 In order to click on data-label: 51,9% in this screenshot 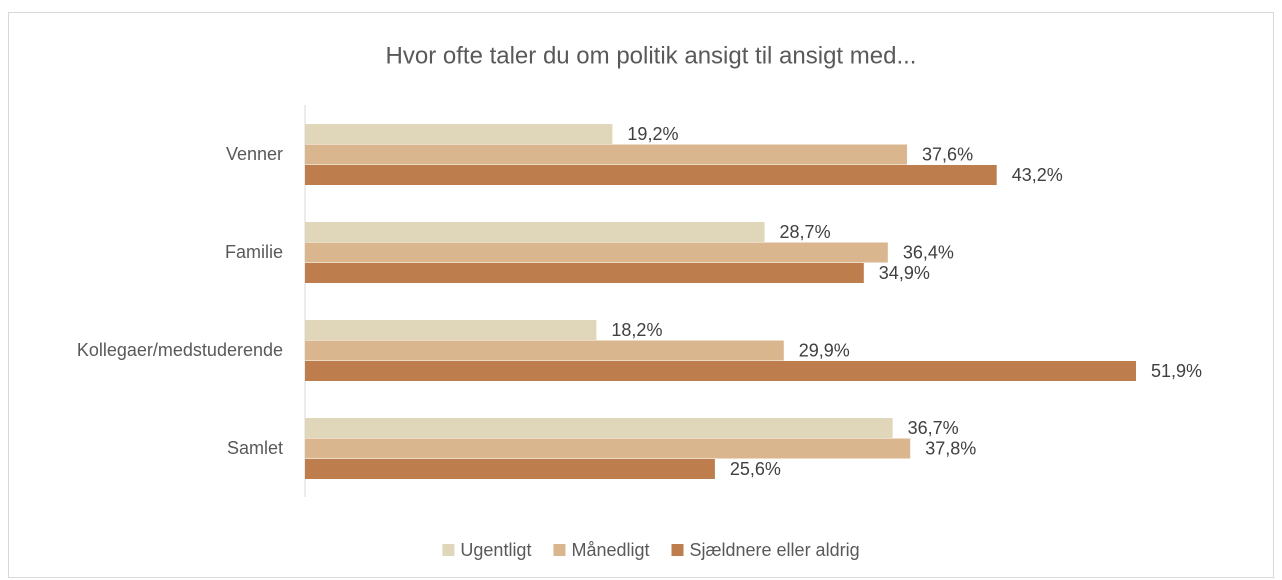, I will do `click(1176, 371)`.